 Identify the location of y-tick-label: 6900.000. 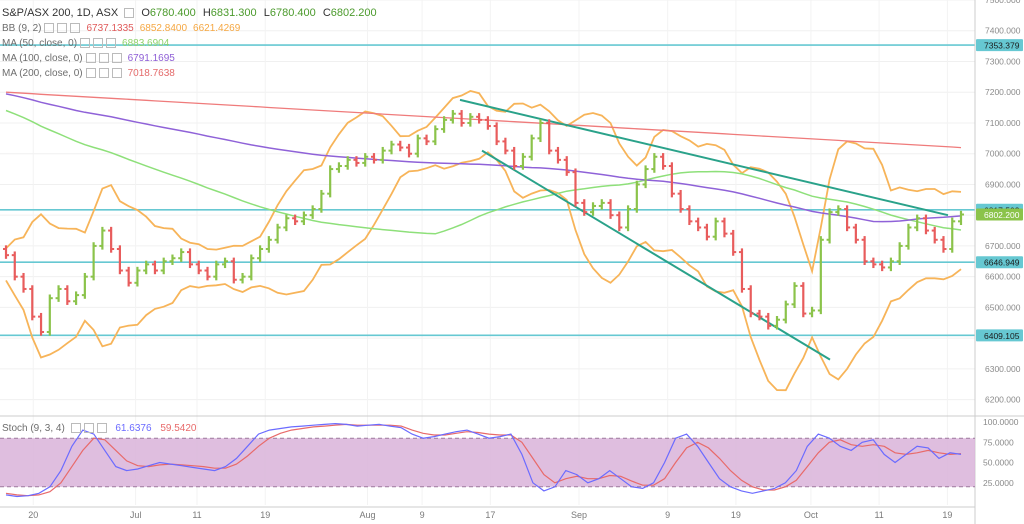
(1003, 184).